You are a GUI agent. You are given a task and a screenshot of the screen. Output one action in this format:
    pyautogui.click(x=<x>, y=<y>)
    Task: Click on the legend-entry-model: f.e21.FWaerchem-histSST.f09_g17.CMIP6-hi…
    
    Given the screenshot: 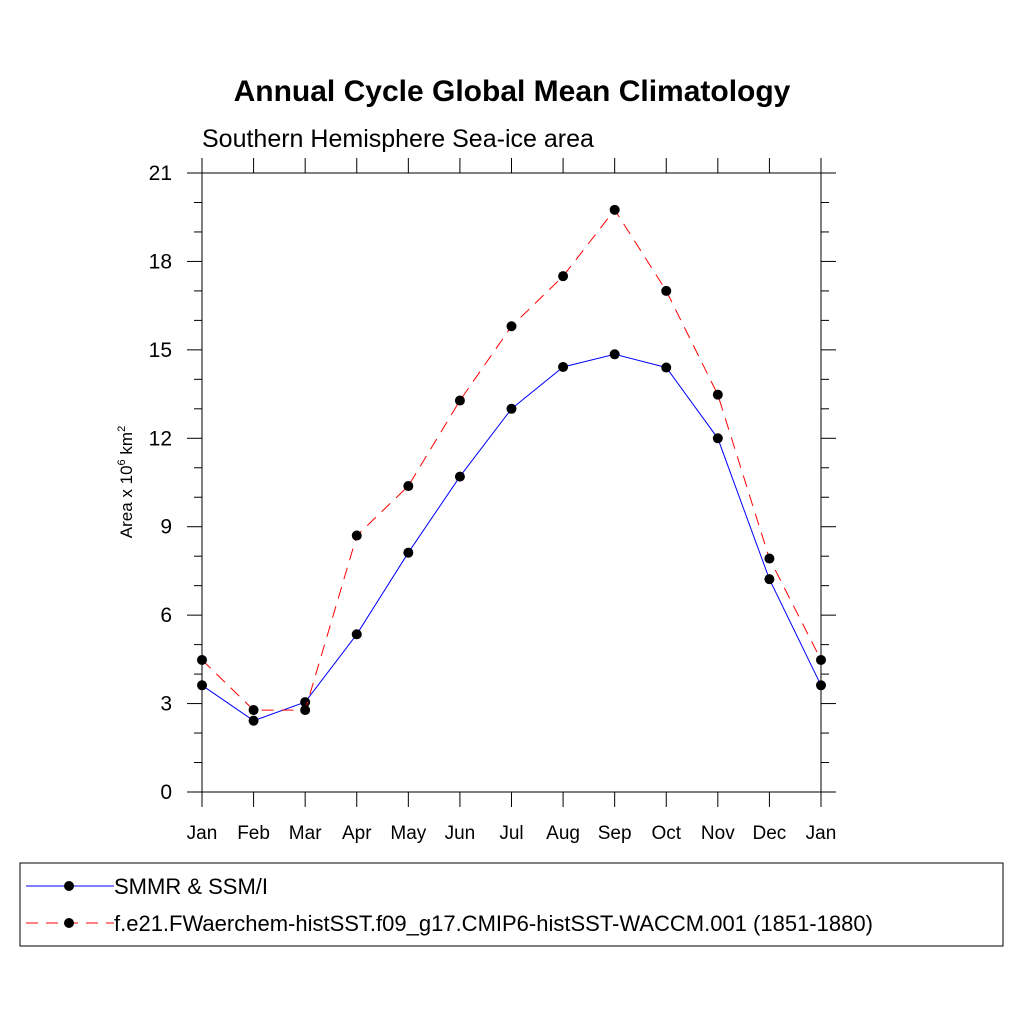 What is the action you would take?
    pyautogui.click(x=449, y=923)
    